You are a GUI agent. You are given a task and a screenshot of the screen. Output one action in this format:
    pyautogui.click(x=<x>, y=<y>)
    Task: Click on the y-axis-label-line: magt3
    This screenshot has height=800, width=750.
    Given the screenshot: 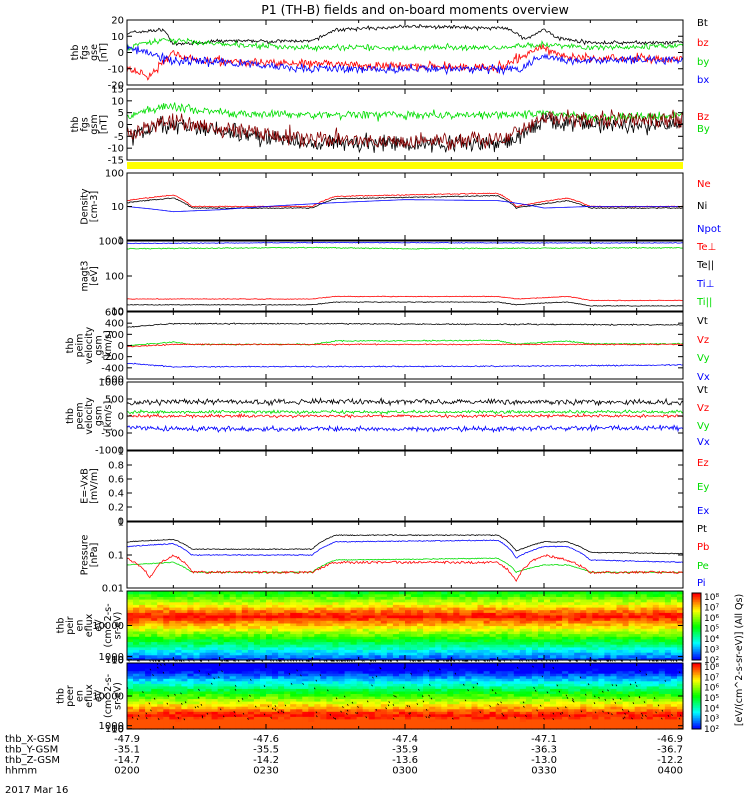 What is the action you would take?
    pyautogui.click(x=84, y=276)
    